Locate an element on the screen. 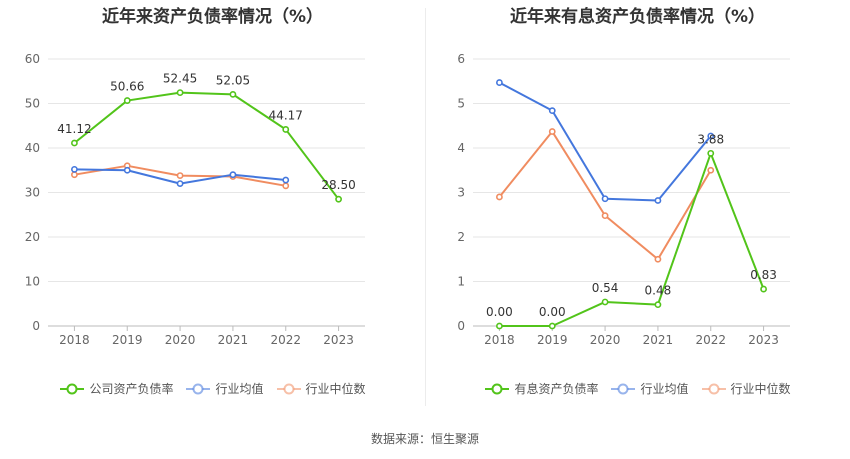  y-tick-label: 60 is located at coordinates (32, 59).